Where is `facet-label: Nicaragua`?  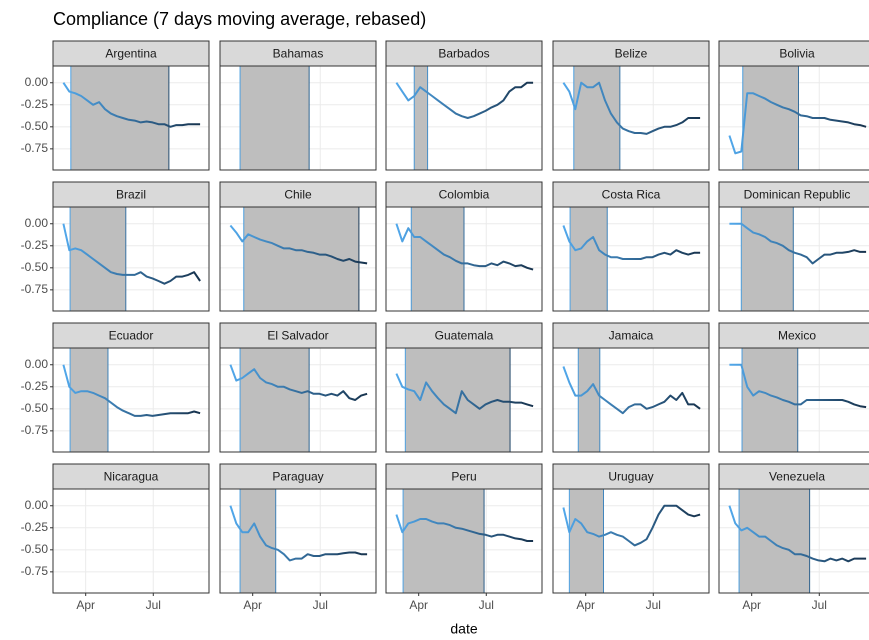
facet-label: Nicaragua is located at coordinates (131, 477).